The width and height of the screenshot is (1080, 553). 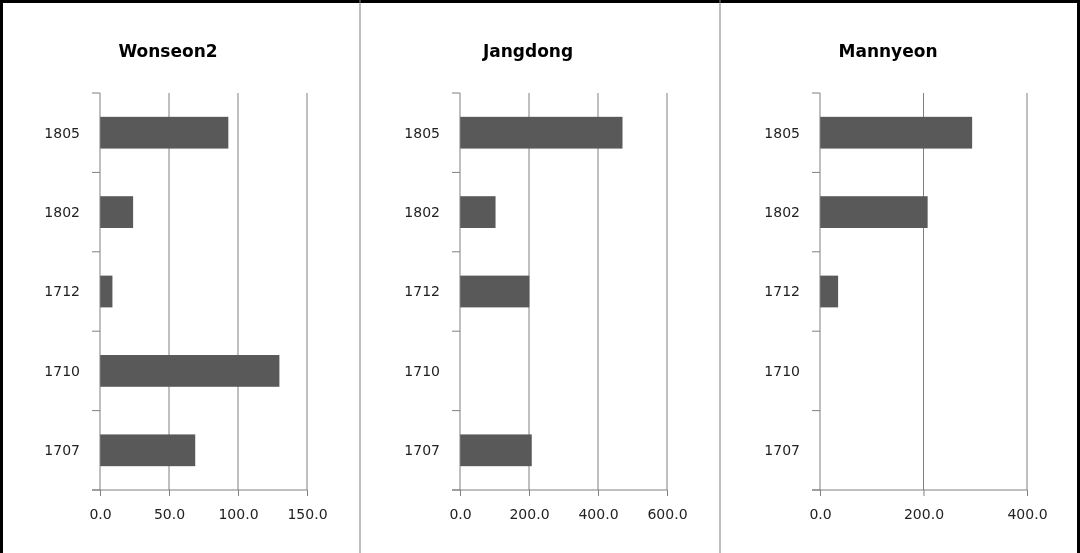 What do you see at coordinates (307, 513) in the screenshot?
I see `x-tick-label: 150.0` at bounding box center [307, 513].